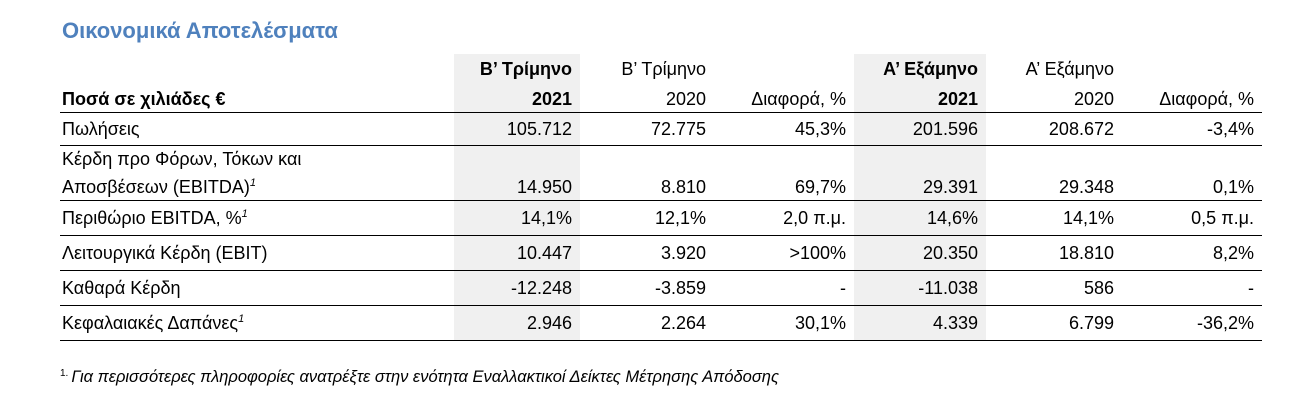 Image resolution: width=1302 pixels, height=413 pixels. What do you see at coordinates (152, 218) in the screenshot?
I see `row-label: Περιθώριο EBITDA, %` at bounding box center [152, 218].